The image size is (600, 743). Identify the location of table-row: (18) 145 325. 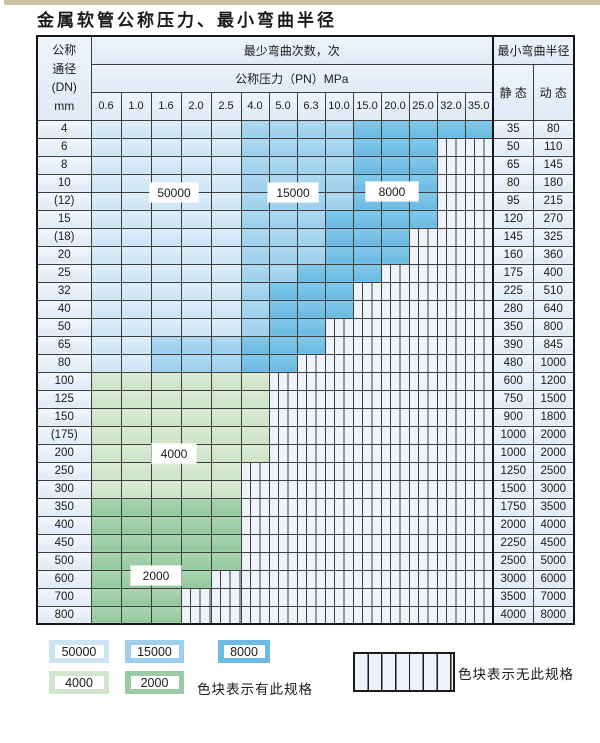
(305, 237).